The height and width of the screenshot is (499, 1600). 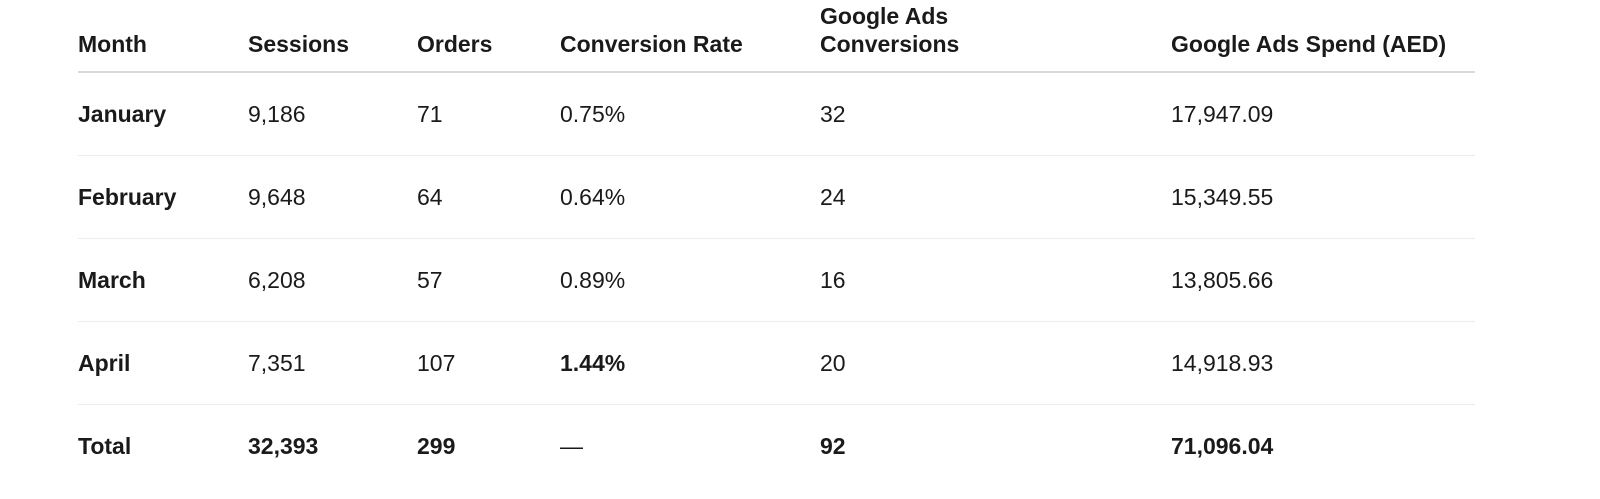 What do you see at coordinates (833, 445) in the screenshot?
I see `total-google-ads-conversions: 92` at bounding box center [833, 445].